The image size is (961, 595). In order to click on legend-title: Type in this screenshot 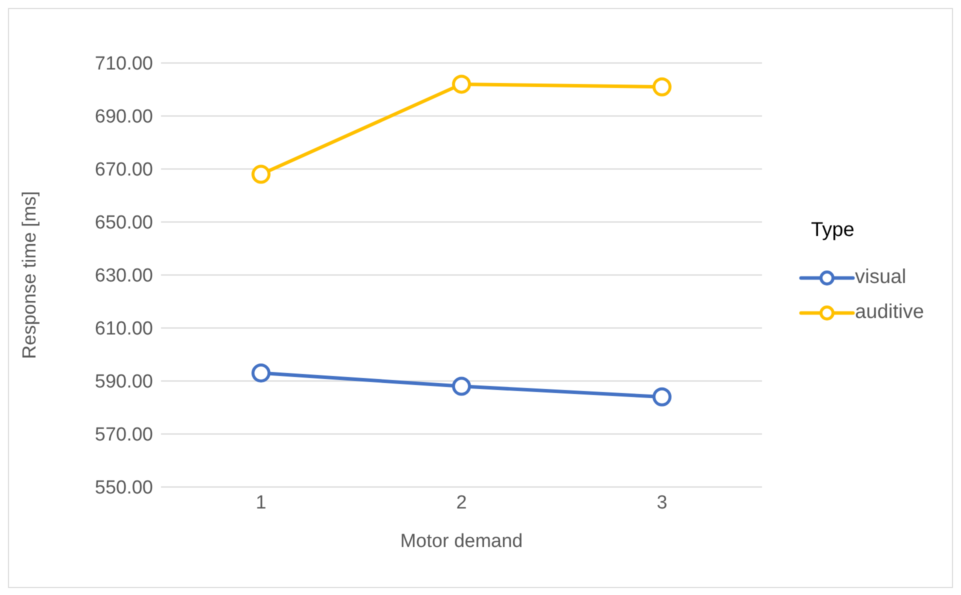, I will do `click(833, 230)`.